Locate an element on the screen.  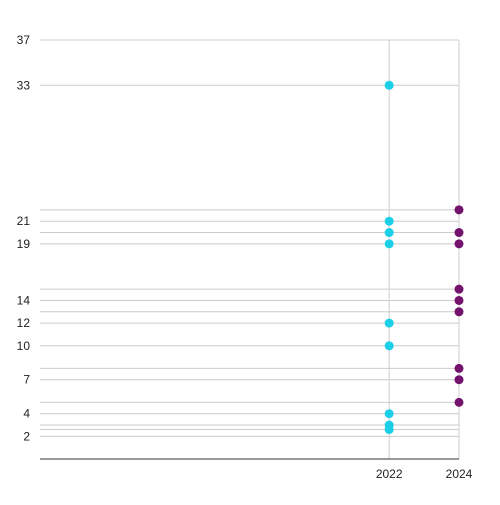
y-axis-tick-labels: 37 33 21 19 14 12 10 7 4 2 is located at coordinates (24, 238).